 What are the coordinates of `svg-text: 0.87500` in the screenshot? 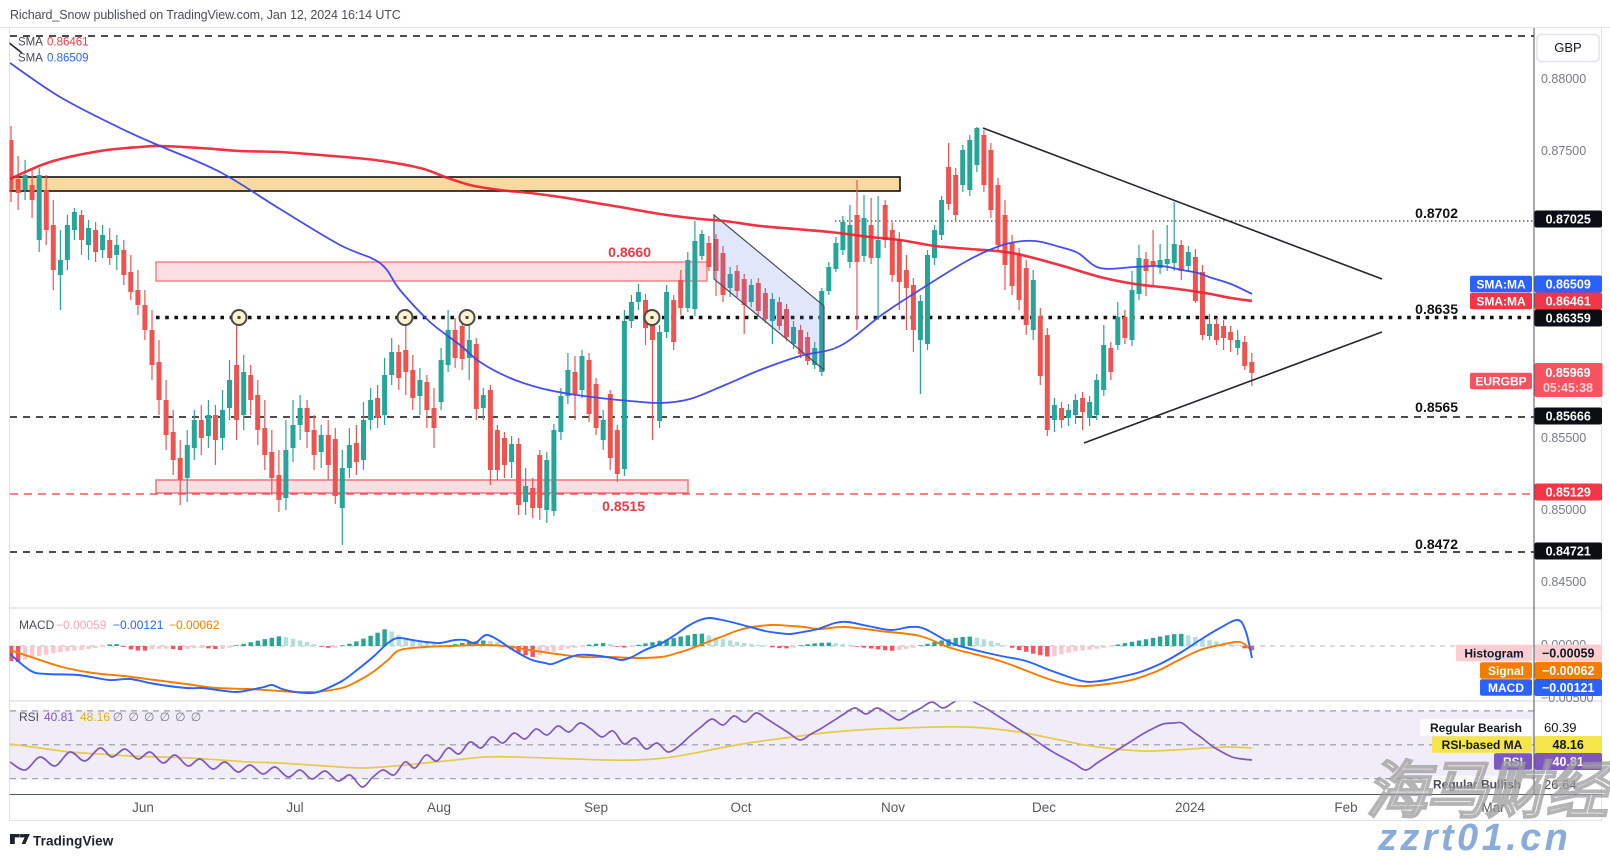 It's located at (1563, 151).